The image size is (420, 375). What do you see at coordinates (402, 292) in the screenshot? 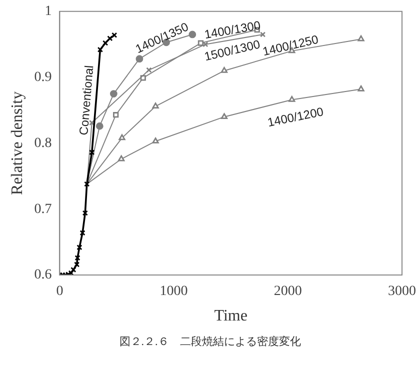
I see `x-tick-label: 3000` at bounding box center [402, 292].